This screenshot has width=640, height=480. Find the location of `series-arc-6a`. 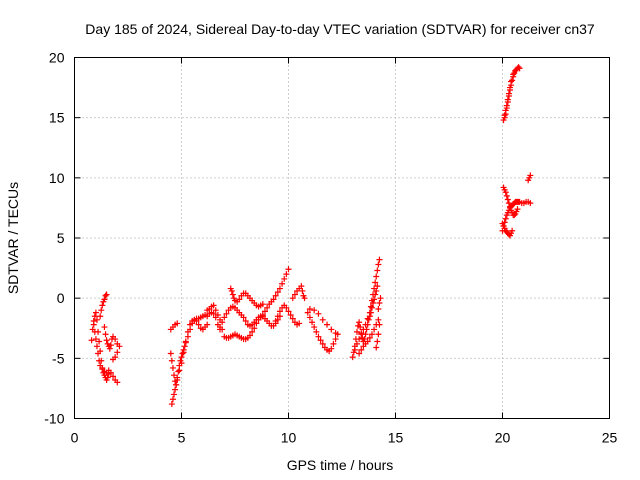

series-arc-6a is located at coordinates (511, 94).